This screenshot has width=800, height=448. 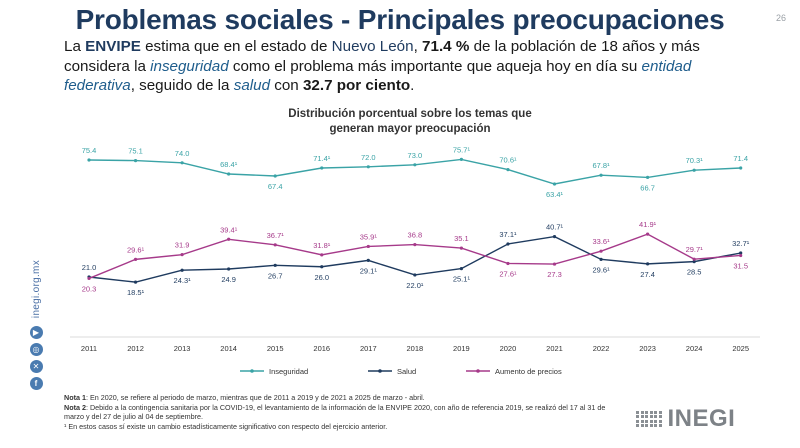 What do you see at coordinates (36, 367) in the screenshot?
I see `x-icon: ✕` at bounding box center [36, 367].